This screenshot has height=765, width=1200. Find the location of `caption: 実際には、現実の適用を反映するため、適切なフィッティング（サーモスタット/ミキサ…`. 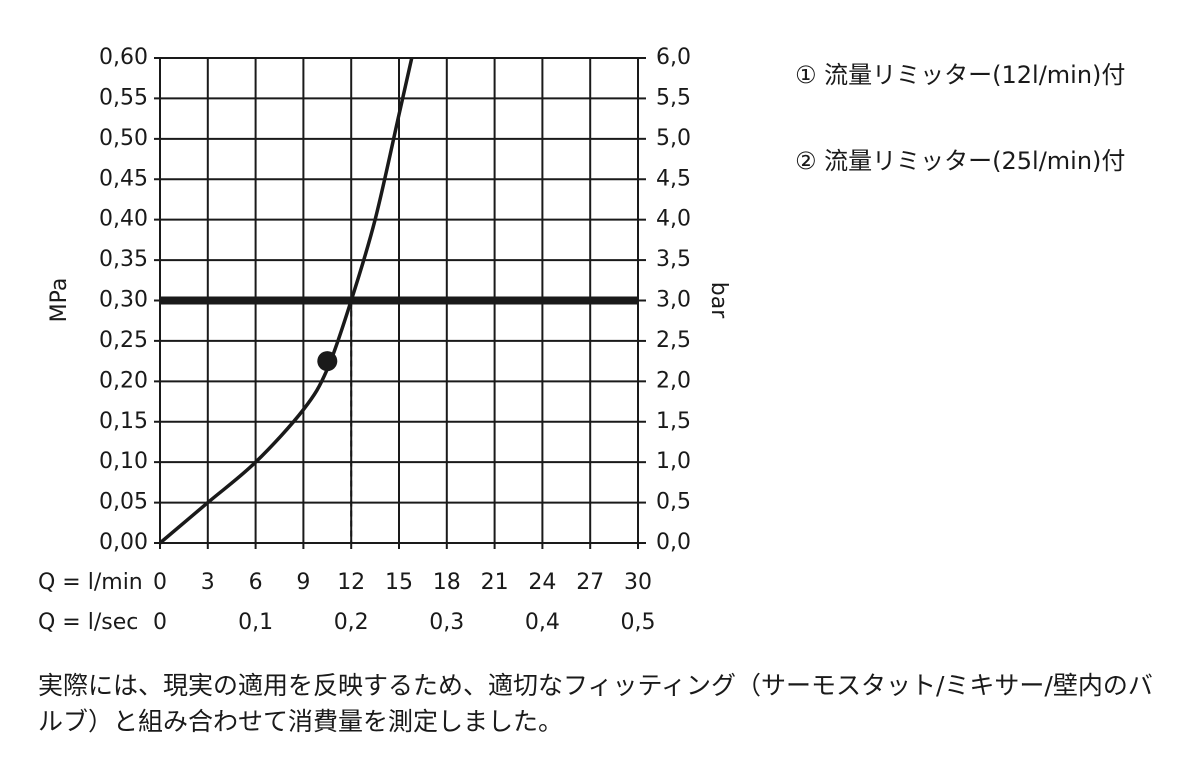

caption: 実際には、現実の適用を反映するため、適切なフィッティング（サーモスタット/ミキサ… is located at coordinates (595, 703).